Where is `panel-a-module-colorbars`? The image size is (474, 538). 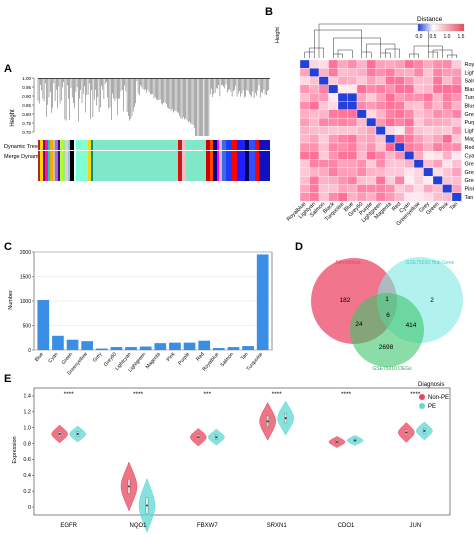 panel-a-module-colorbars is located at coordinates (154, 160).